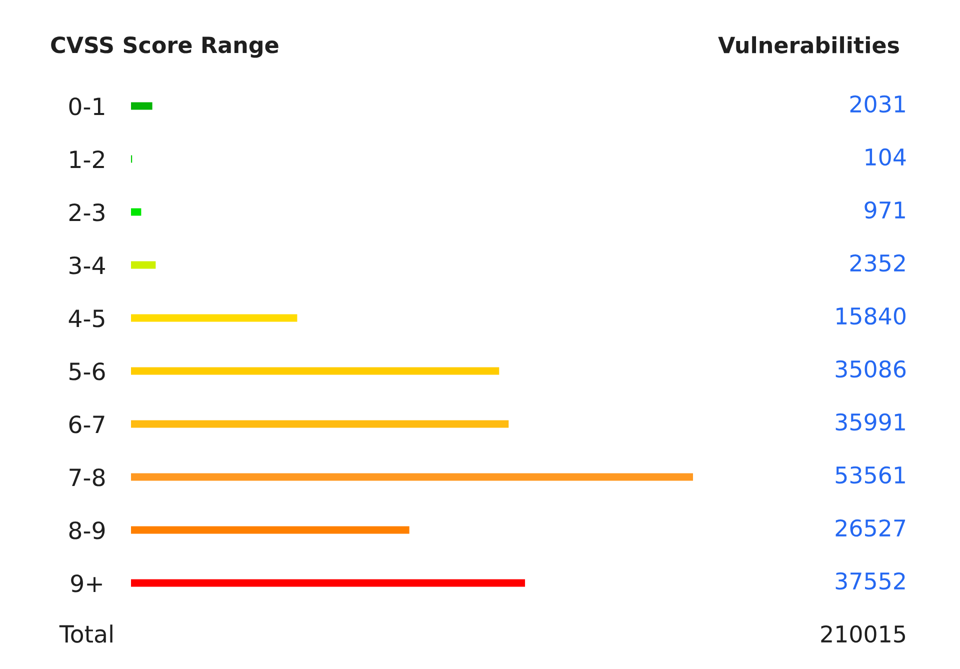 The image size is (960, 669). Describe the element at coordinates (87, 265) in the screenshot. I see `y-tick-label: 3-4` at that location.